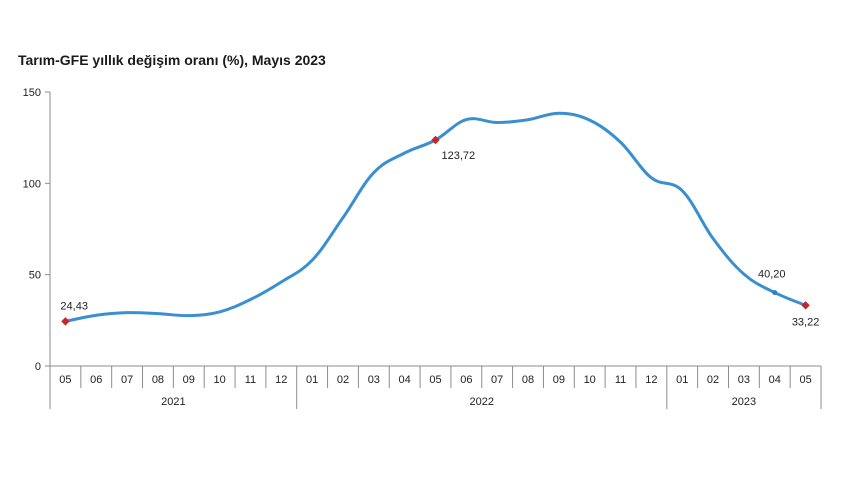 The height and width of the screenshot is (478, 850). What do you see at coordinates (35, 276) in the screenshot?
I see `y-tick-label: 50` at bounding box center [35, 276].